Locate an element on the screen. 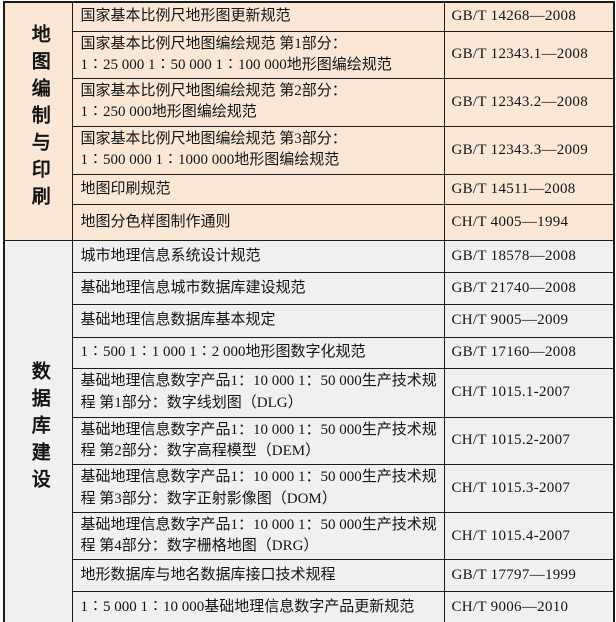 This screenshot has width=616, height=622. standard-code: CH/T 4005—1994 is located at coordinates (529, 222).